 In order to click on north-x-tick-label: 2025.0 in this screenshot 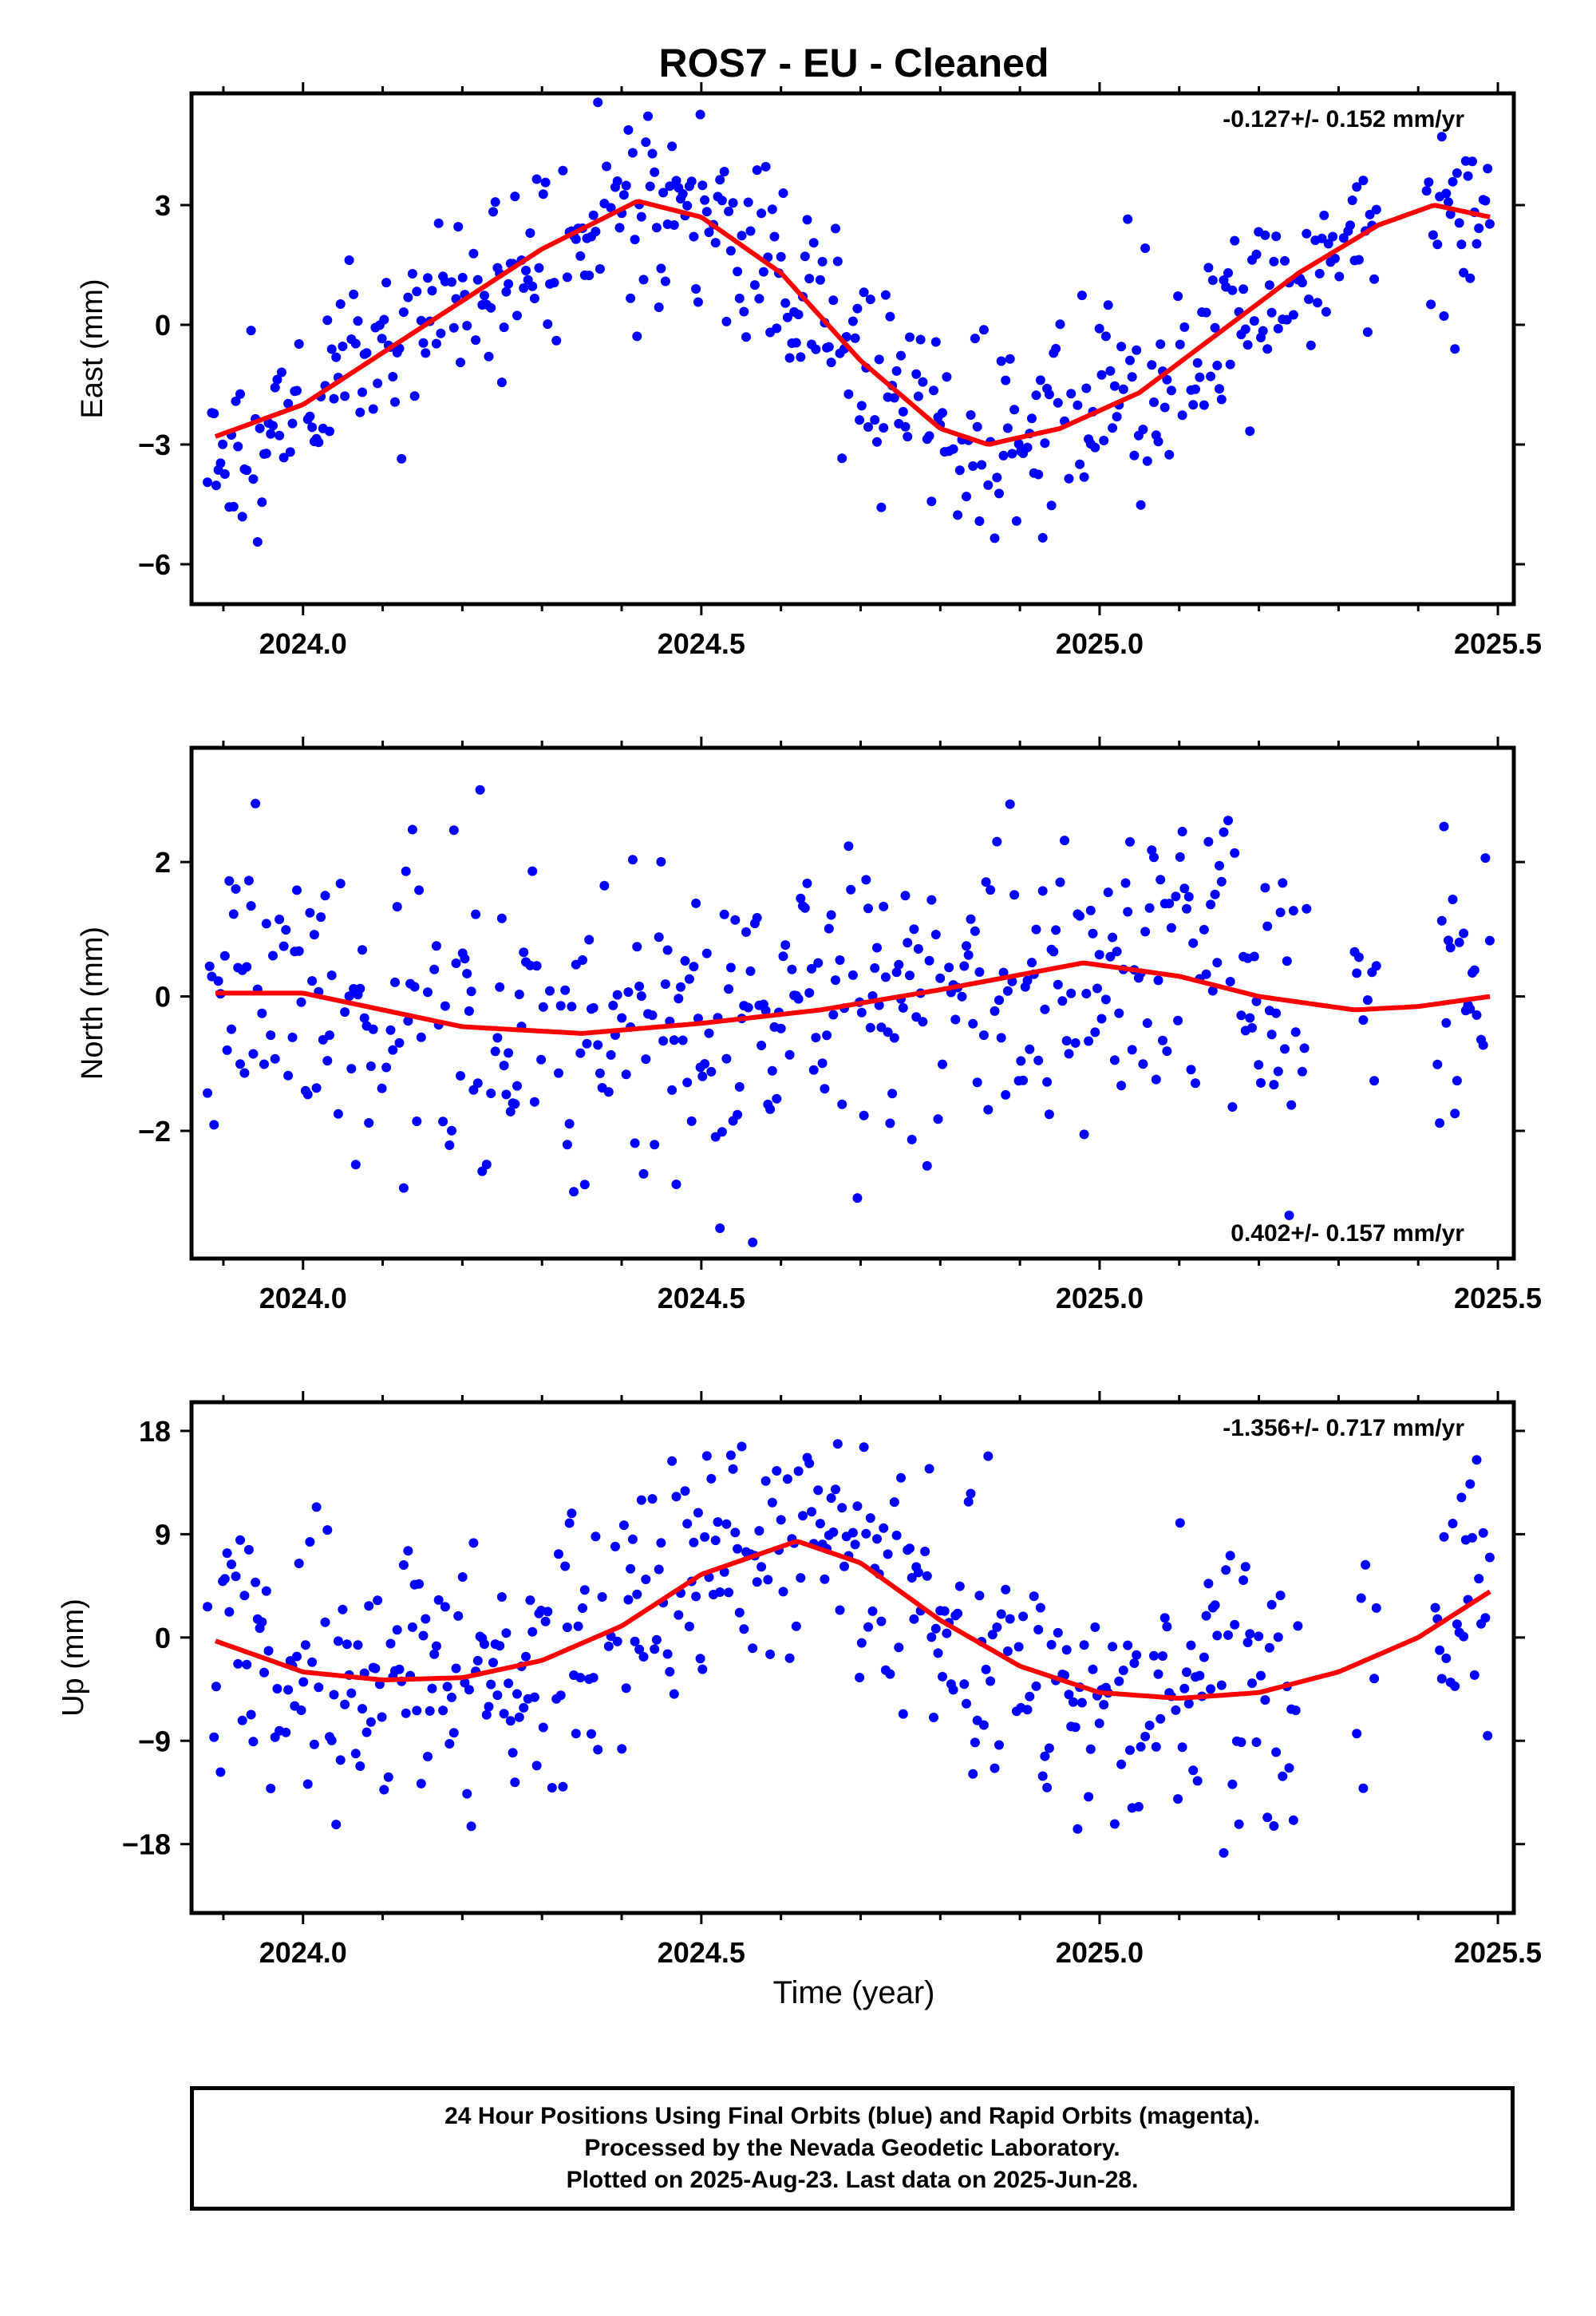, I will do `click(1100, 1298)`.